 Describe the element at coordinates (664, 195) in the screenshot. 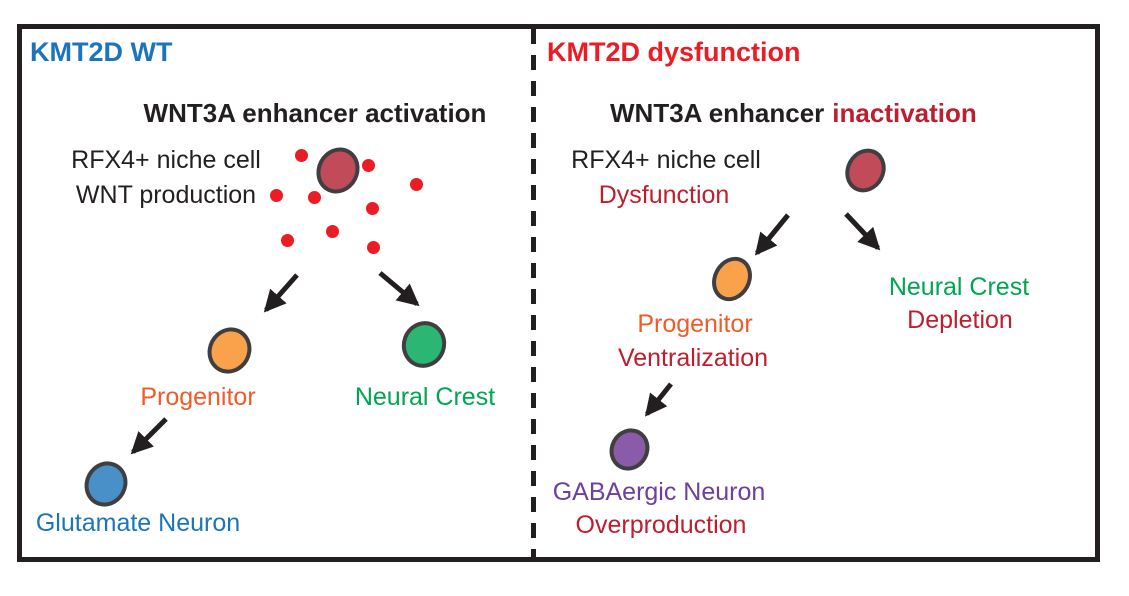

I see `niche-cell-label-line2-mut: Dysfunction` at that location.